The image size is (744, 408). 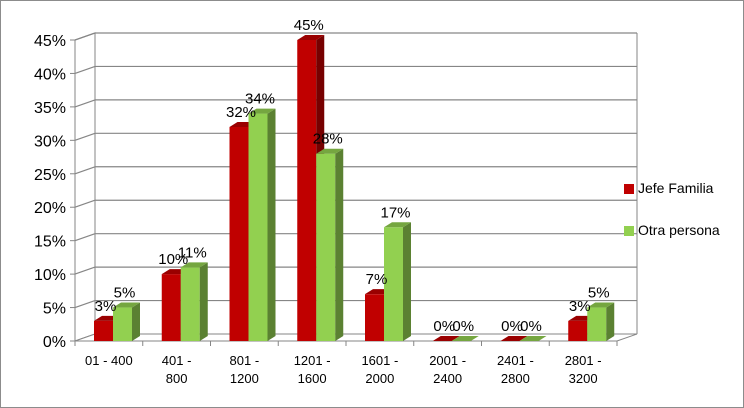 What do you see at coordinates (377, 279) in the screenshot?
I see `data-label: 7%` at bounding box center [377, 279].